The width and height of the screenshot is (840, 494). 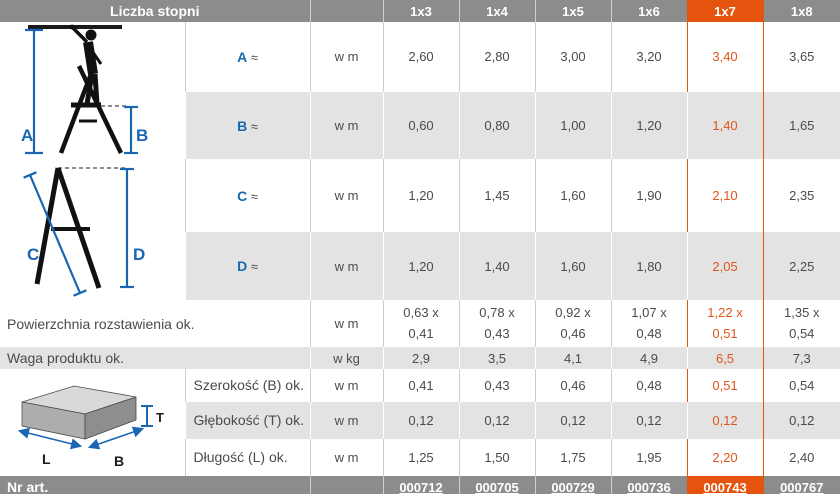 I want to click on dim-label-d: D ≈, so click(x=247, y=266).